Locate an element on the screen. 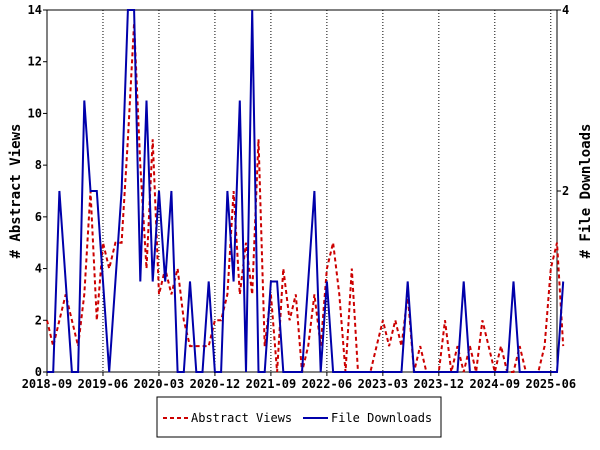  y-left-tick-label: 6 is located at coordinates (38, 217).